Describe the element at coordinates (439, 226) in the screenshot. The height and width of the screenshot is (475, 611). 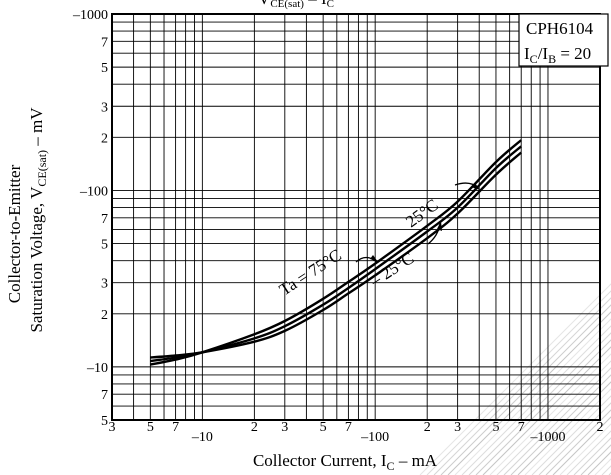
I see `arrow-m25c-head` at that location.